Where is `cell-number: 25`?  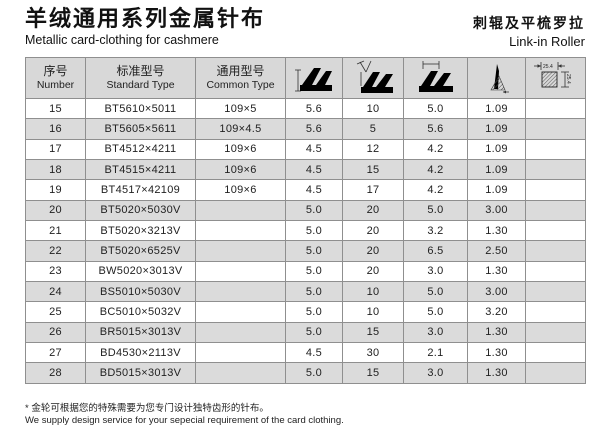
cell-number: 25 is located at coordinates (55, 312).